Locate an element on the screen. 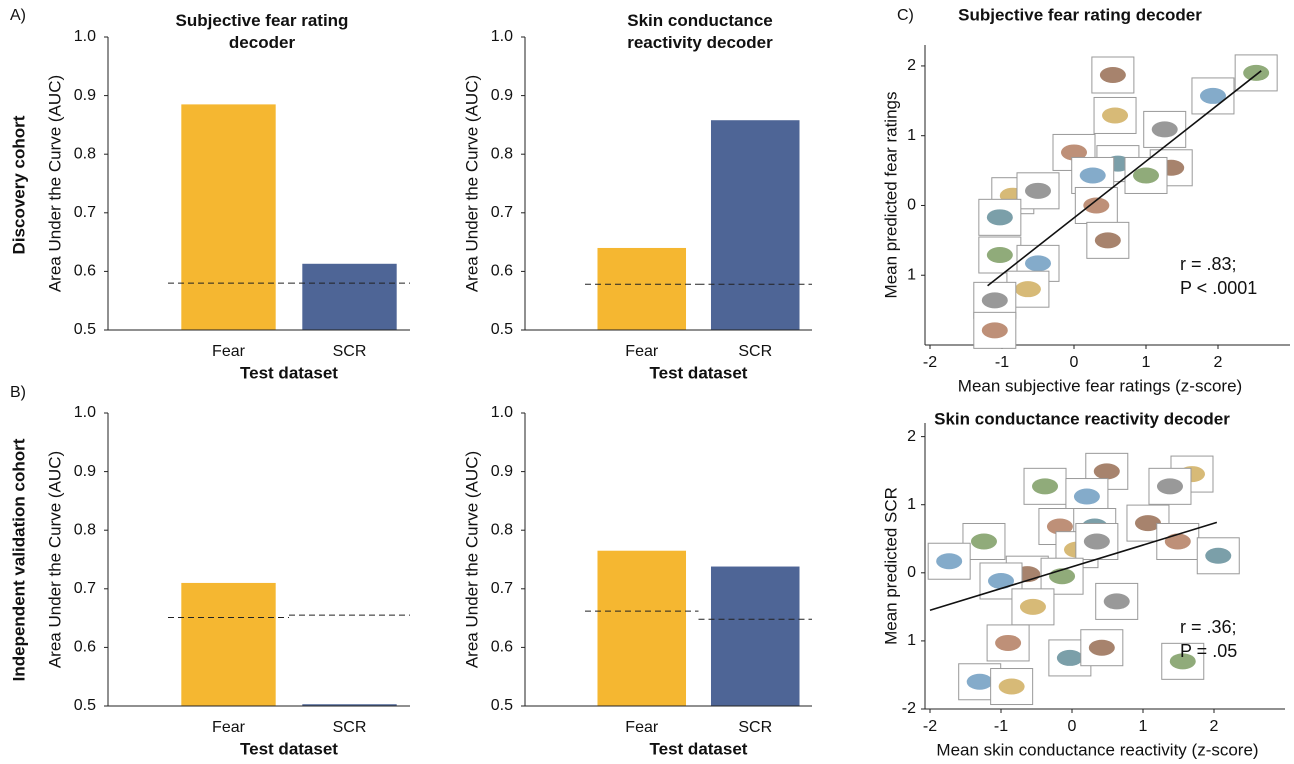  x-tick-label: -1 is located at coordinates (1002, 362).